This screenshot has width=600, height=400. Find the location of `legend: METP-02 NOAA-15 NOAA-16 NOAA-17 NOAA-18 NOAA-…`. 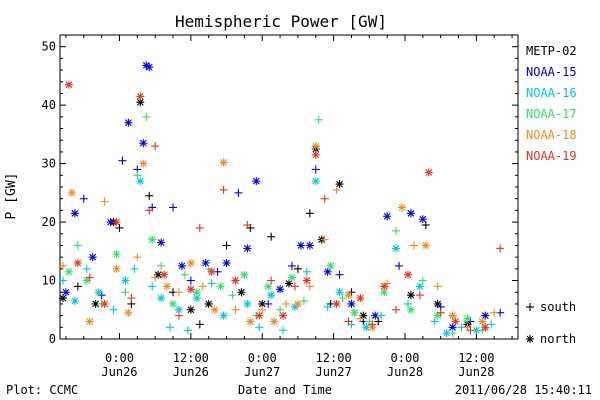

legend: METP-02 NOAA-15 NOAA-16 NOAA-17 NOAA-18 NOAA-… is located at coordinates (551, 103).